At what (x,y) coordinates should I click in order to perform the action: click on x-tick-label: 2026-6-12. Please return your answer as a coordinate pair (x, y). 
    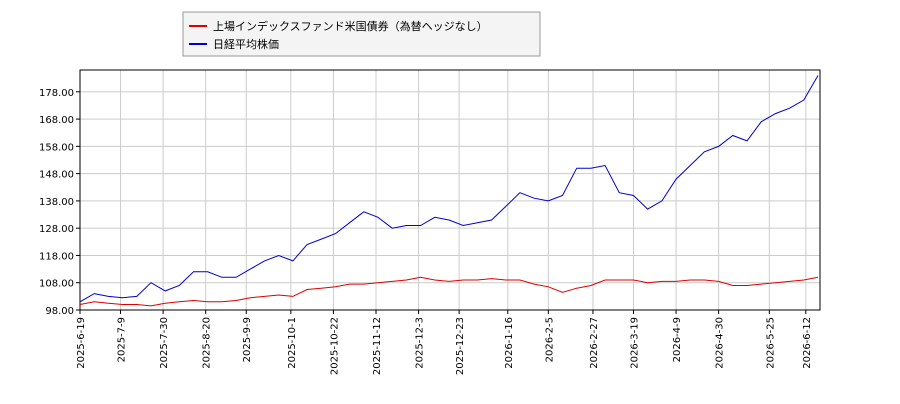
    Looking at the image, I should click on (807, 343).